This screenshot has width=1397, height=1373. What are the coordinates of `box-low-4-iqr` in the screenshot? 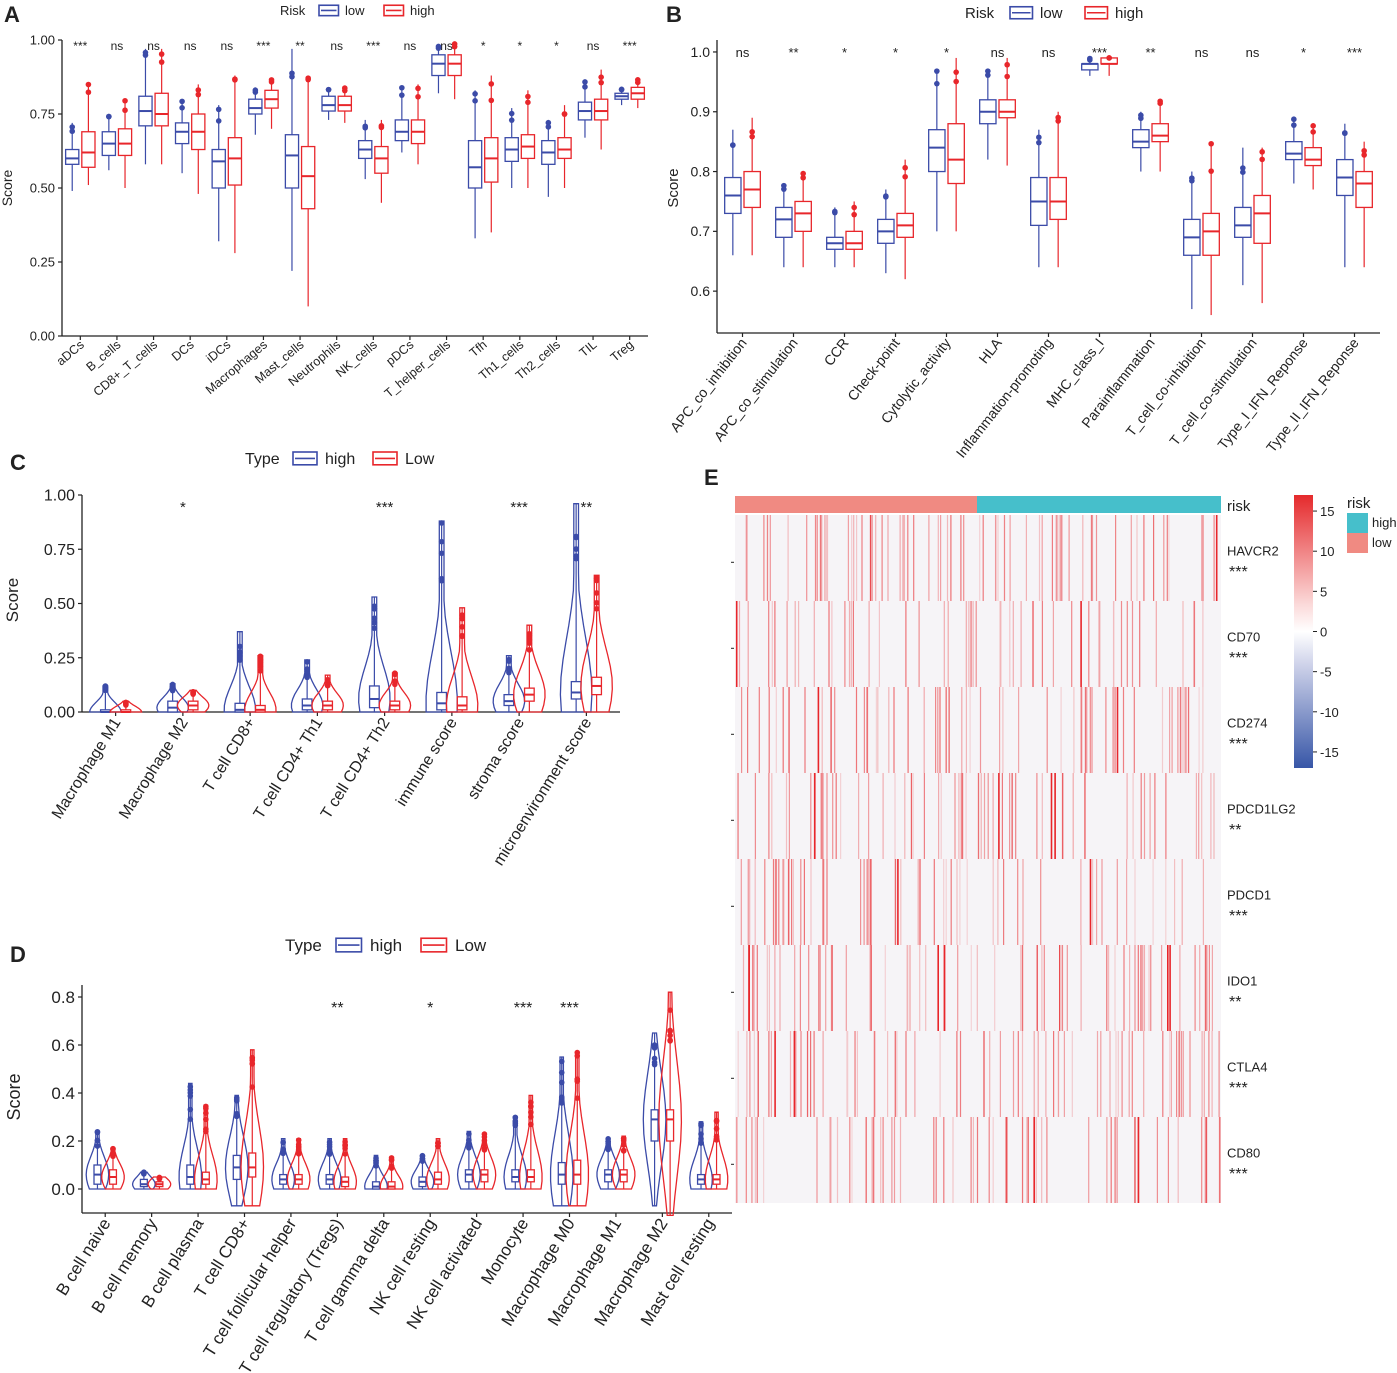 It's located at (182, 133).